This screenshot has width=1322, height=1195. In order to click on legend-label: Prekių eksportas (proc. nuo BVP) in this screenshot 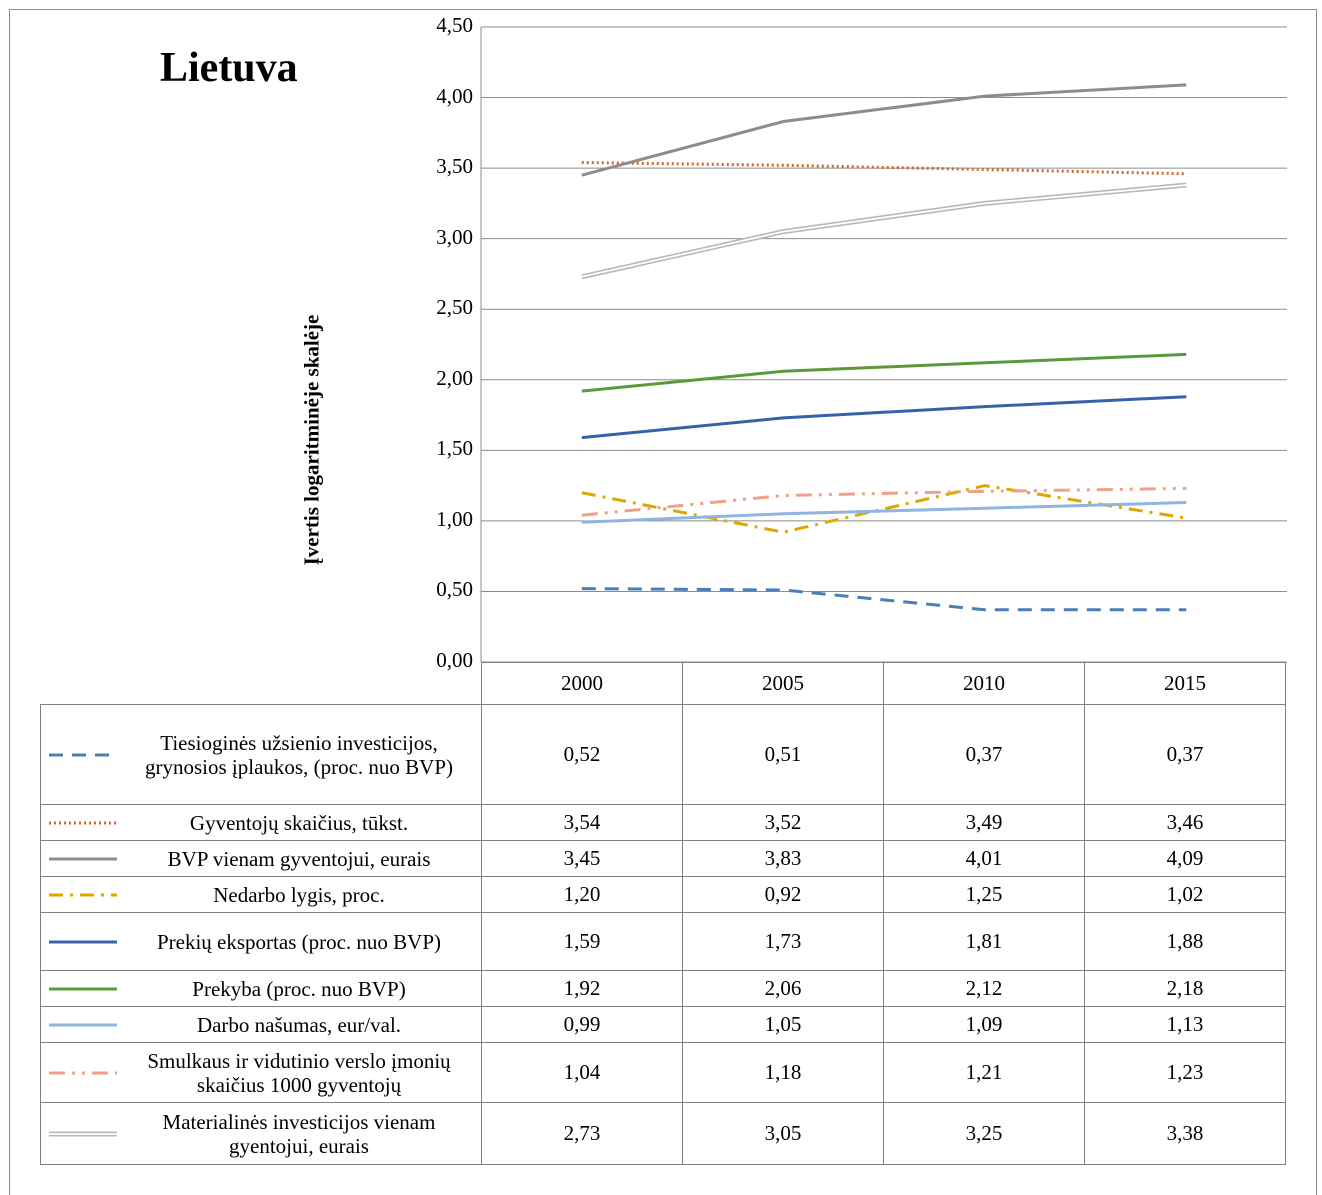, I will do `click(299, 941)`.